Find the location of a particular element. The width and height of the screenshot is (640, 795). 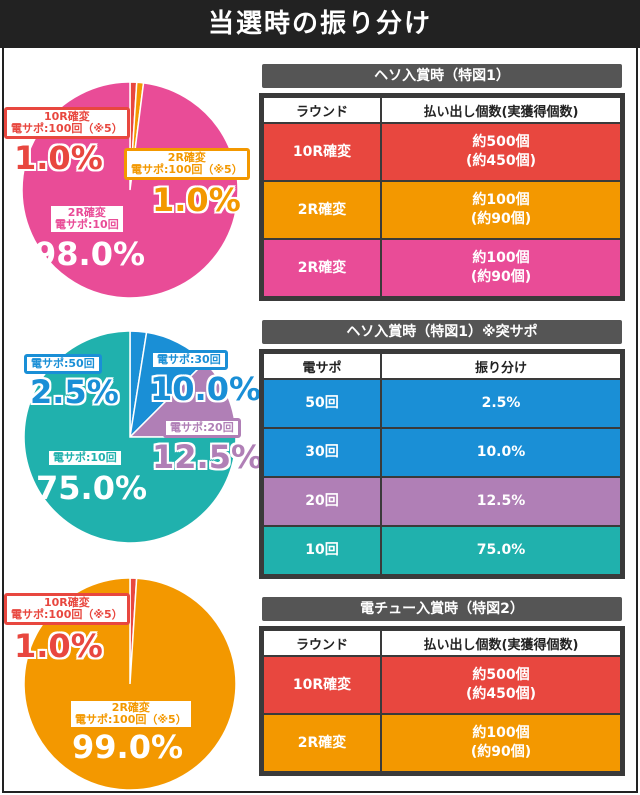

pie3-value-10r: 1.0% is located at coordinates (58, 646).